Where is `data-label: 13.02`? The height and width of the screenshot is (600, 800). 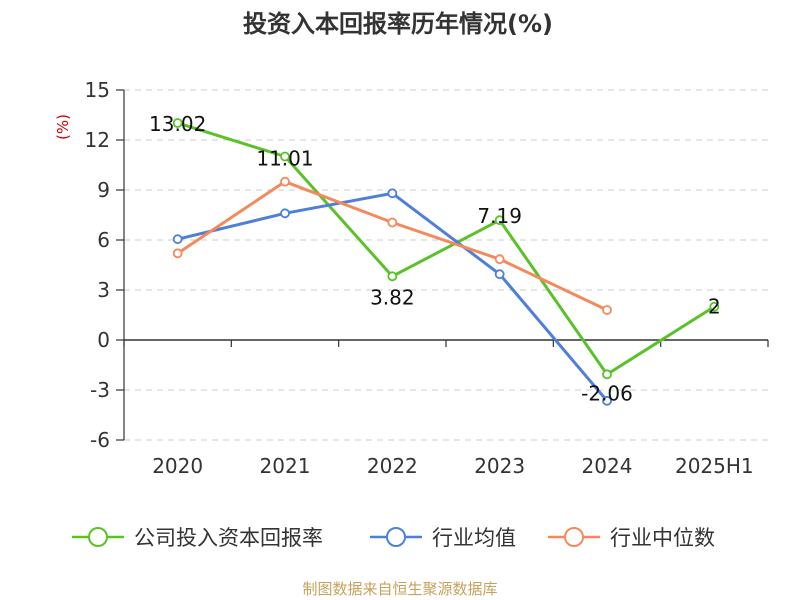 data-label: 13.02 is located at coordinates (177, 124).